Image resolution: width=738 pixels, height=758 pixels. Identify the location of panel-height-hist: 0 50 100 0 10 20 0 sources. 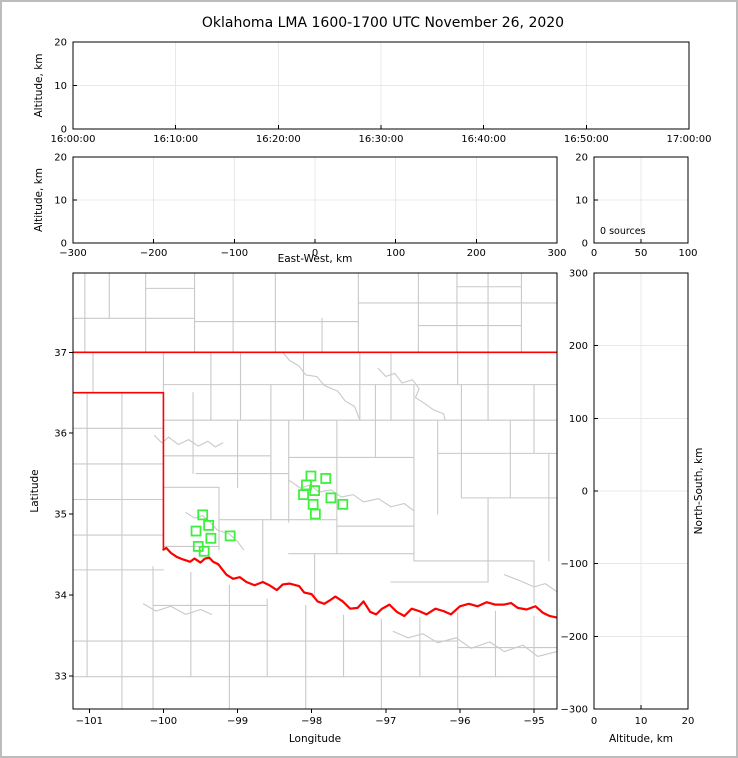
(636, 206).